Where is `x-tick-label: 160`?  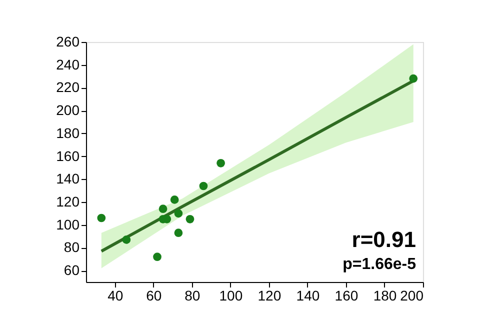 x-tick-label: 160 is located at coordinates (346, 296).